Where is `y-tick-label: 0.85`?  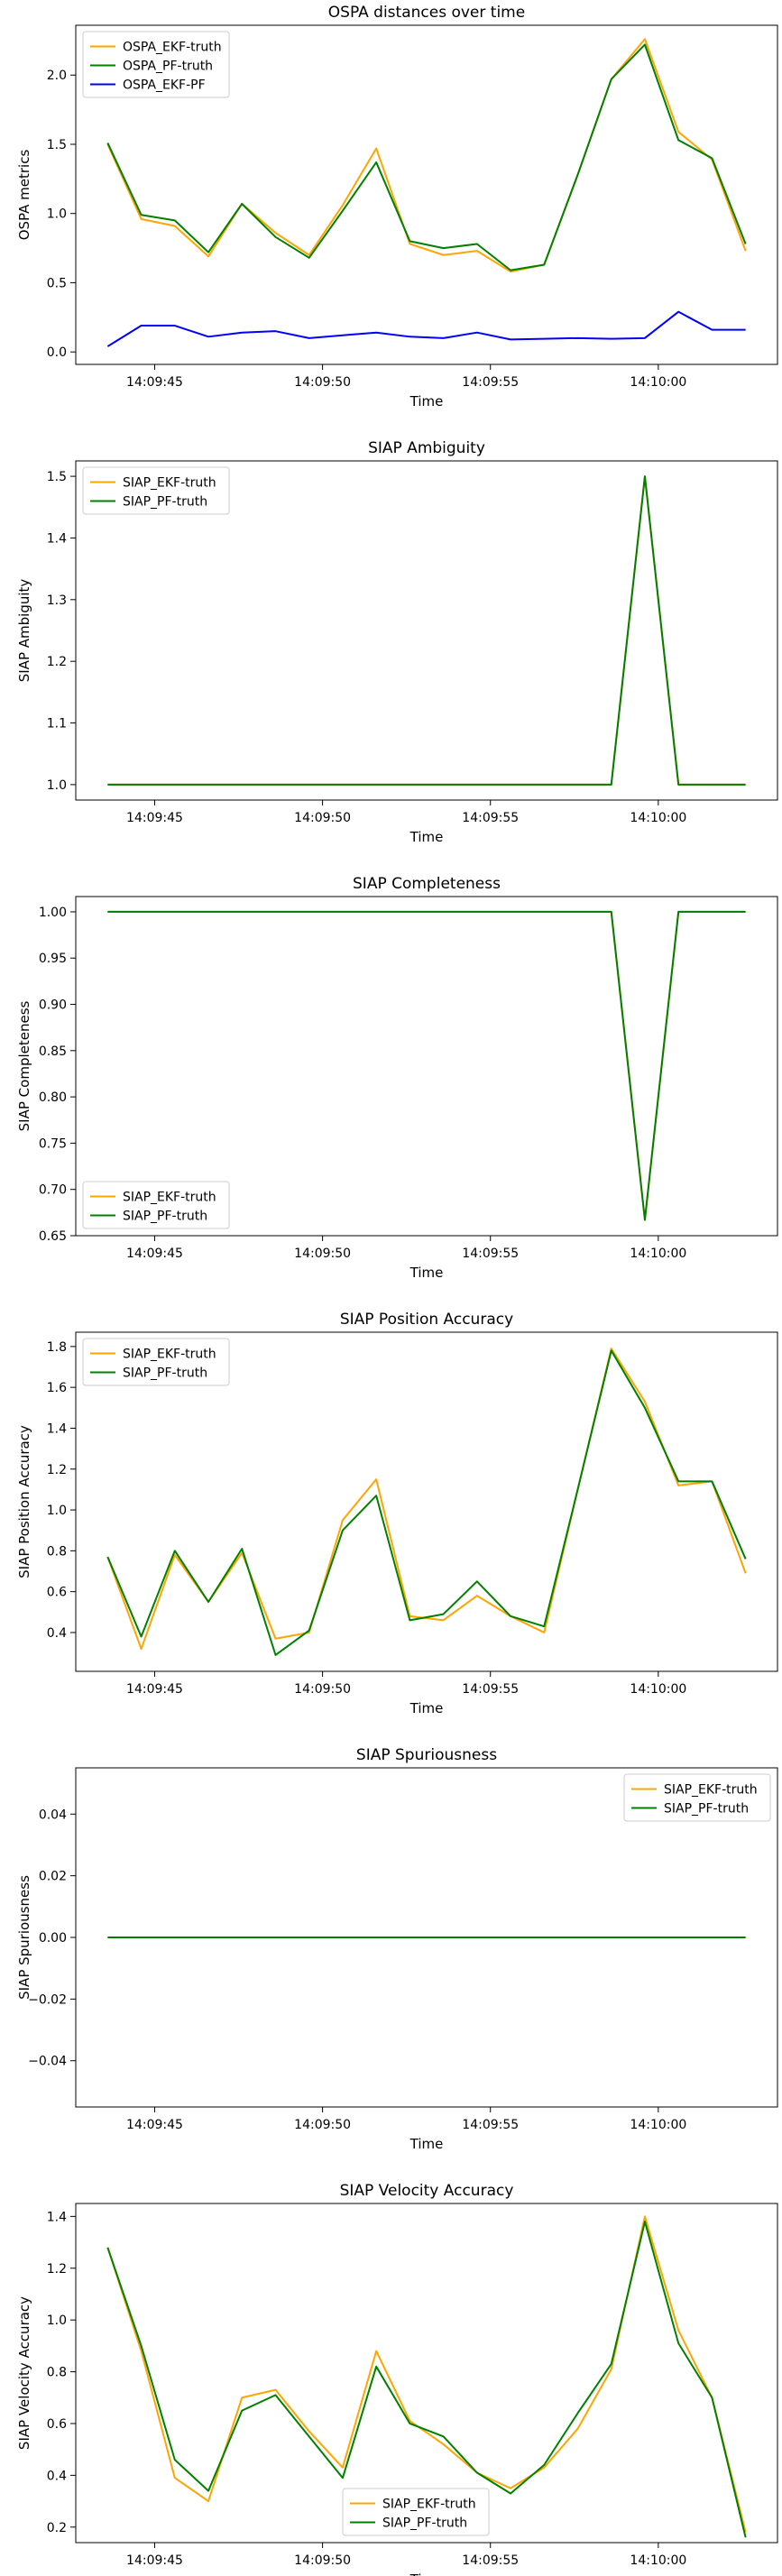 y-tick-label: 0.85 is located at coordinates (53, 1051).